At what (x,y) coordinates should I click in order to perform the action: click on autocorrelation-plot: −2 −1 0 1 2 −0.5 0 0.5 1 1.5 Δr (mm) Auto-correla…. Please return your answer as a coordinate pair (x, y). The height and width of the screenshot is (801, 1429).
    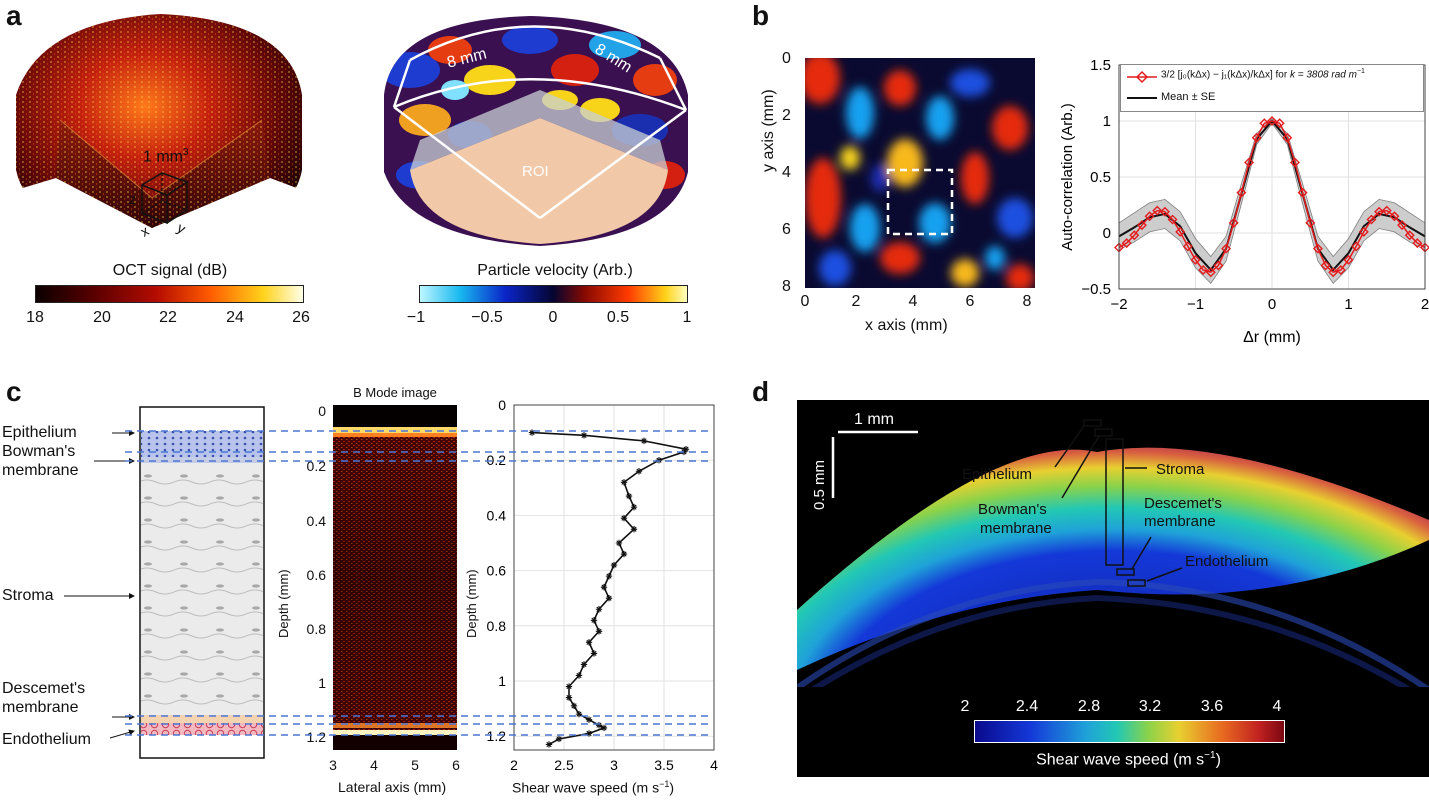
    Looking at the image, I should click on (1244, 201).